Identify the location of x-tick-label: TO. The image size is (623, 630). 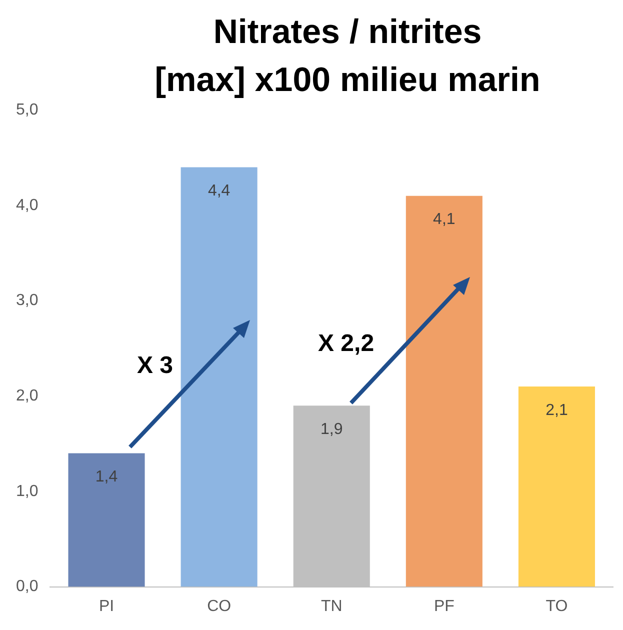
(557, 606).